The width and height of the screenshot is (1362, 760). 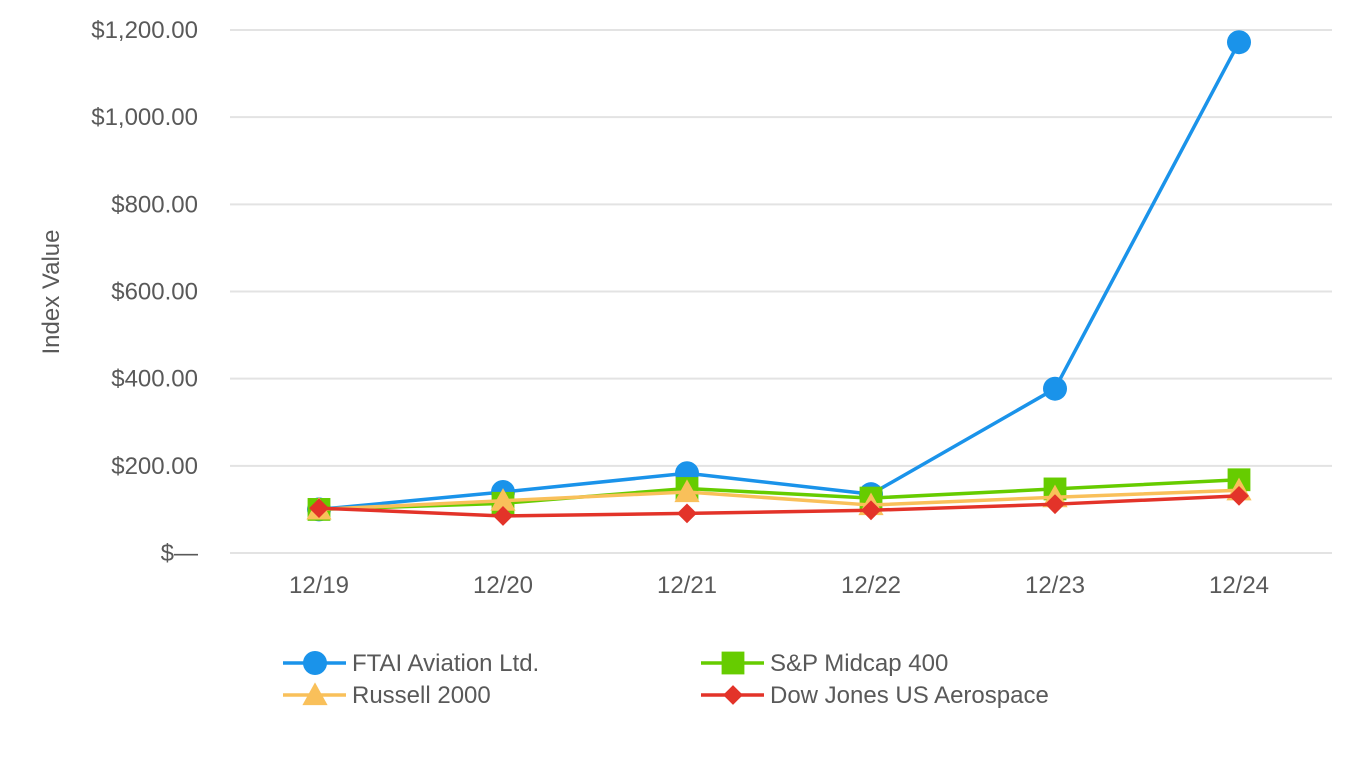 I want to click on x-axis-ticks: 12/19 12/20 12/21 12/22 12/23 12/24, so click(x=779, y=585).